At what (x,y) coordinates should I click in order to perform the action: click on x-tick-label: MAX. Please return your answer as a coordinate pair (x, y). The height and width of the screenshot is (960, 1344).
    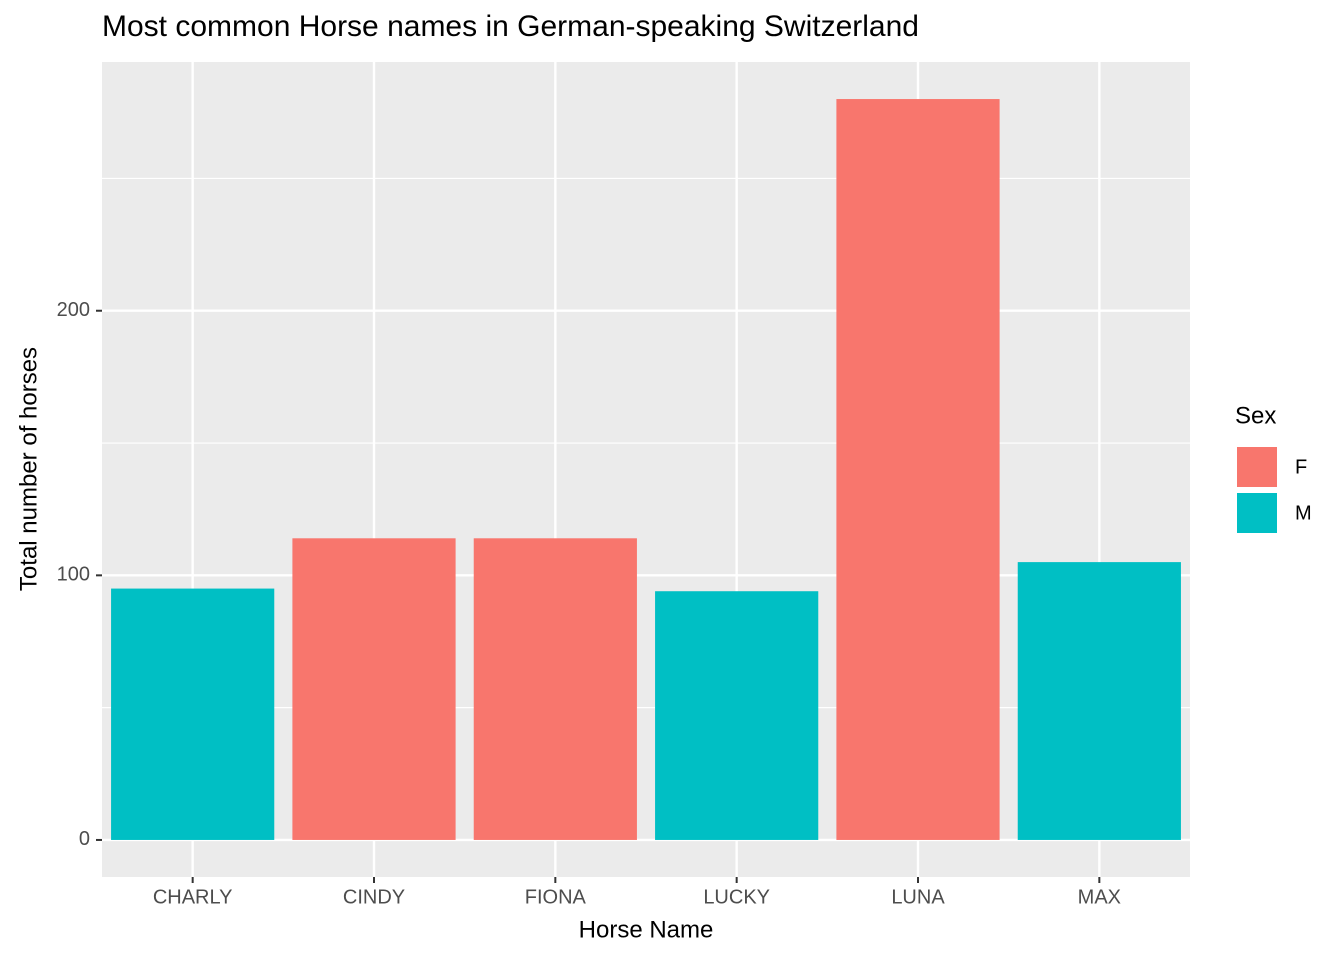
    Looking at the image, I should click on (1099, 897).